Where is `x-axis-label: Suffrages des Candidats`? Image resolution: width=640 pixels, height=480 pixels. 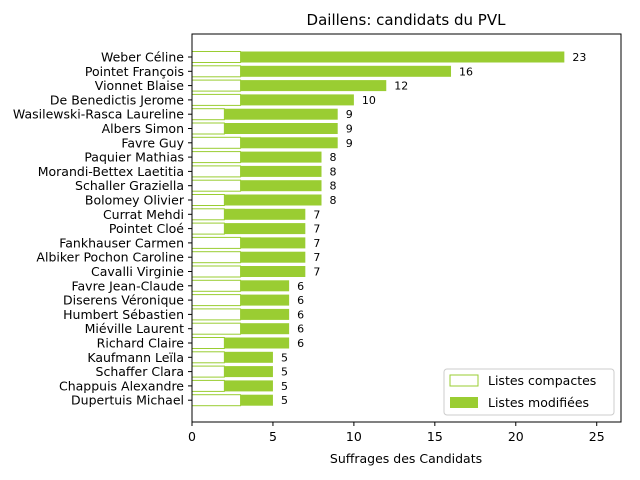
x-axis-label: Suffrages des Candidats is located at coordinates (406, 458).